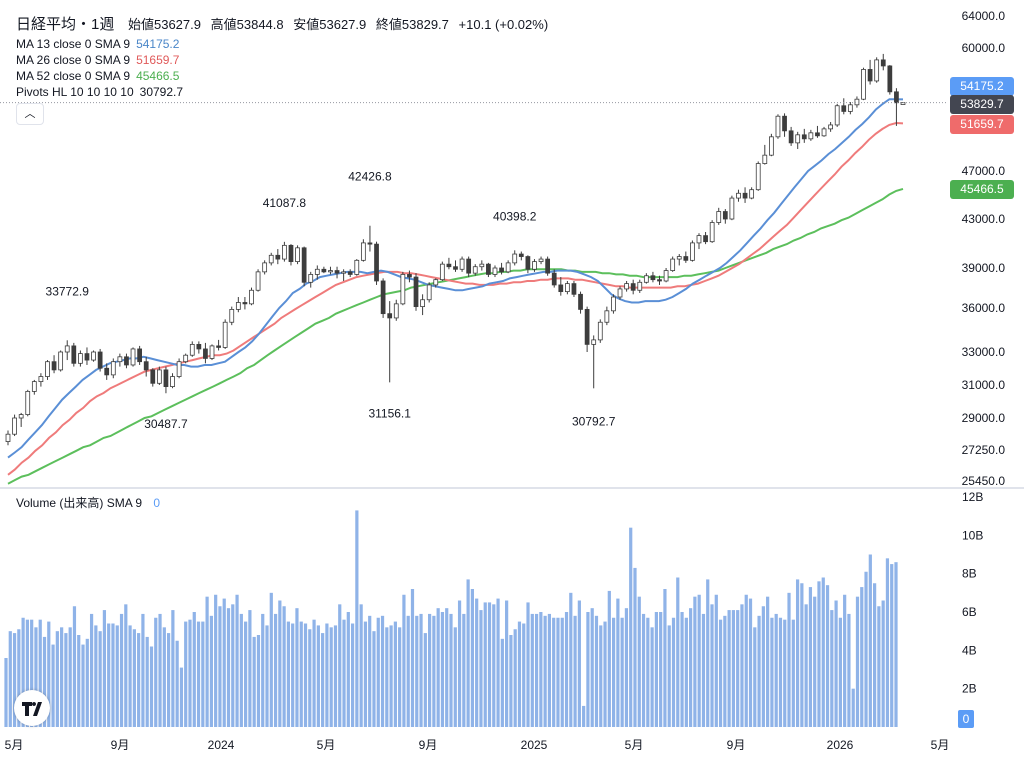 The image size is (1024, 764). What do you see at coordinates (97, 76) in the screenshot?
I see `indicator-ma52: MA 52 close 0 SMA 9 45466.5` at bounding box center [97, 76].